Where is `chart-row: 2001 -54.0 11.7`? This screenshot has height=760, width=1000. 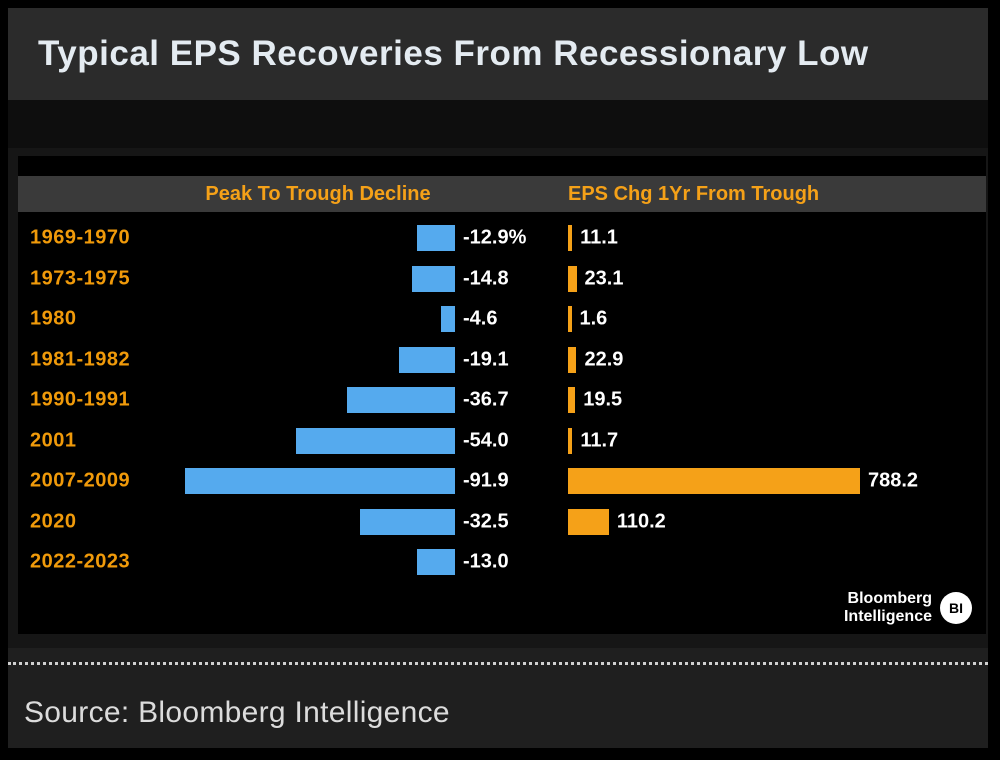
chart-row: 2001 -54.0 11.7 is located at coordinates (502, 441).